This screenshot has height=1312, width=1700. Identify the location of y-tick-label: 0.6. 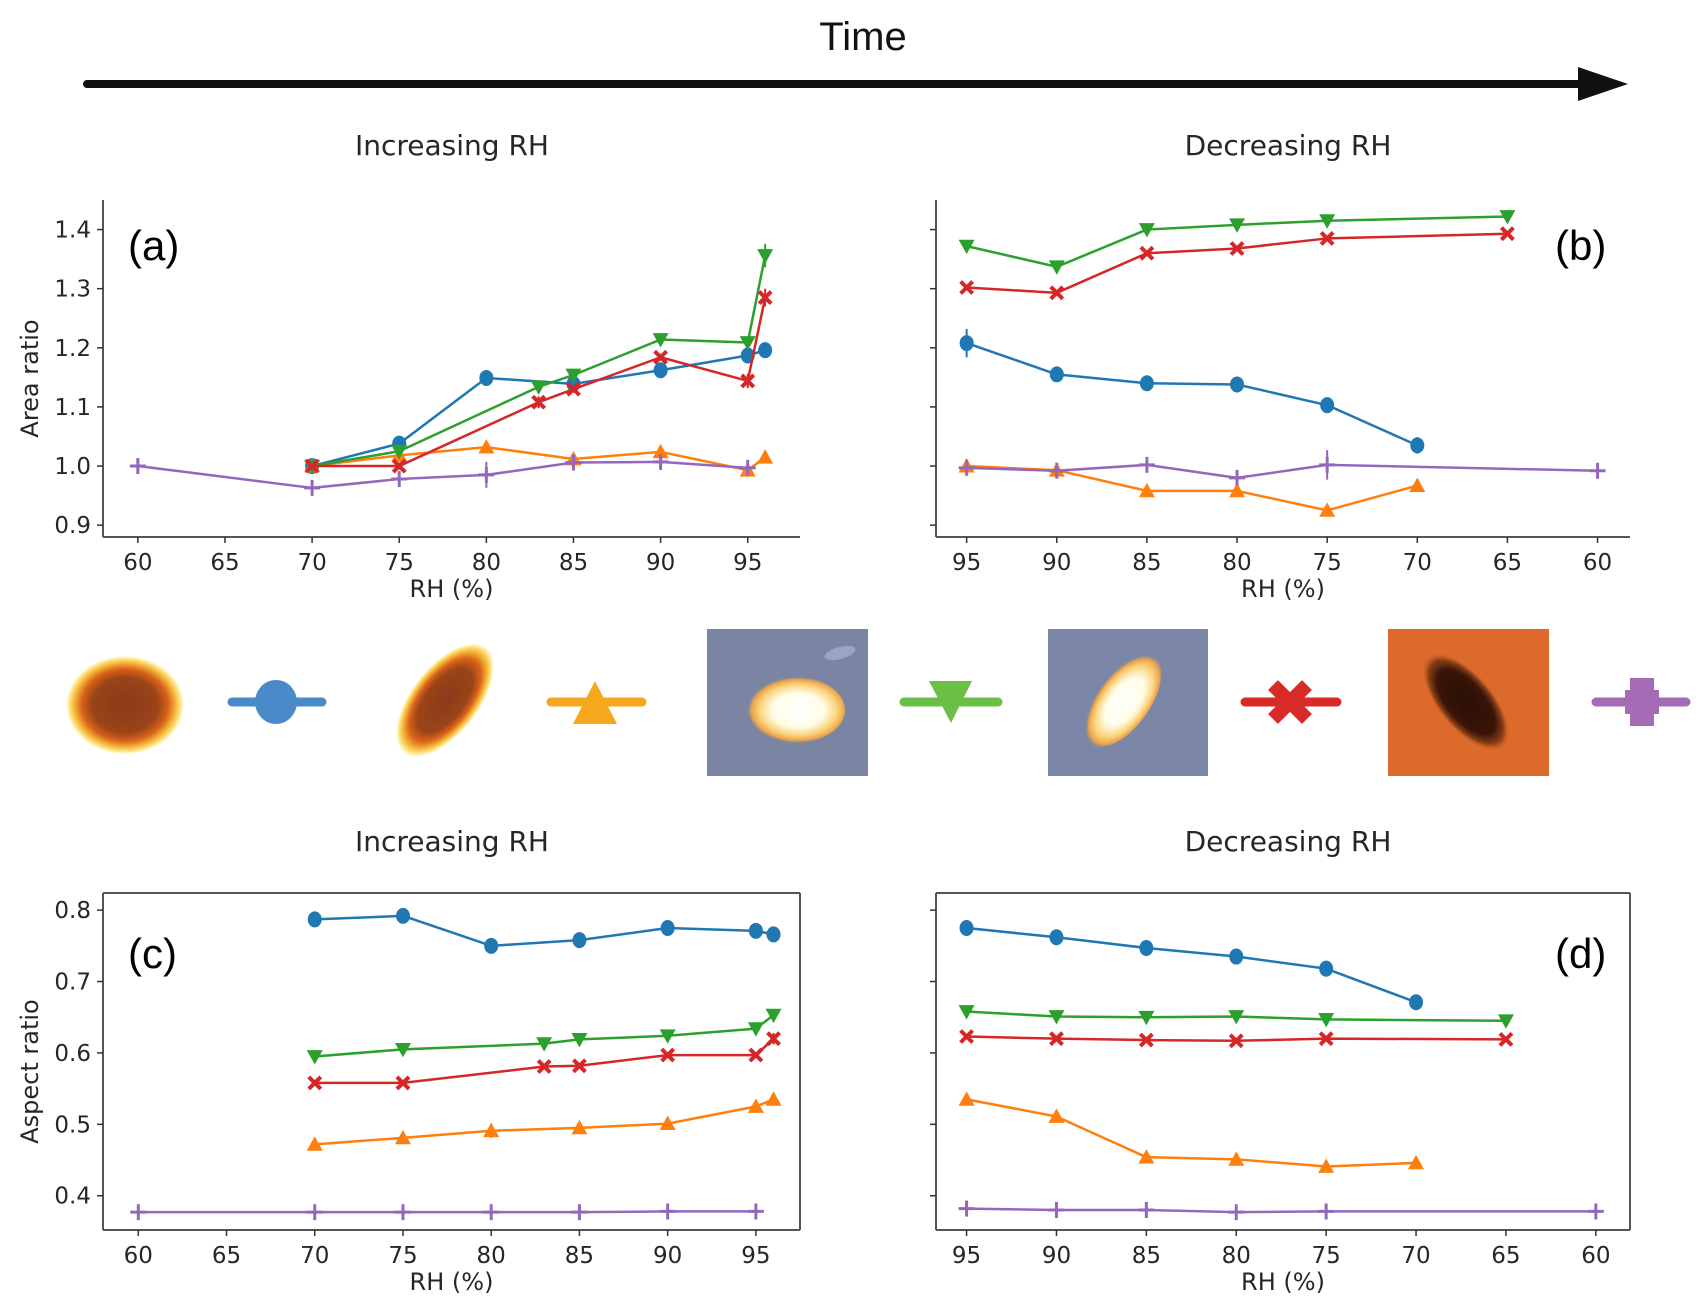
(72, 1054).